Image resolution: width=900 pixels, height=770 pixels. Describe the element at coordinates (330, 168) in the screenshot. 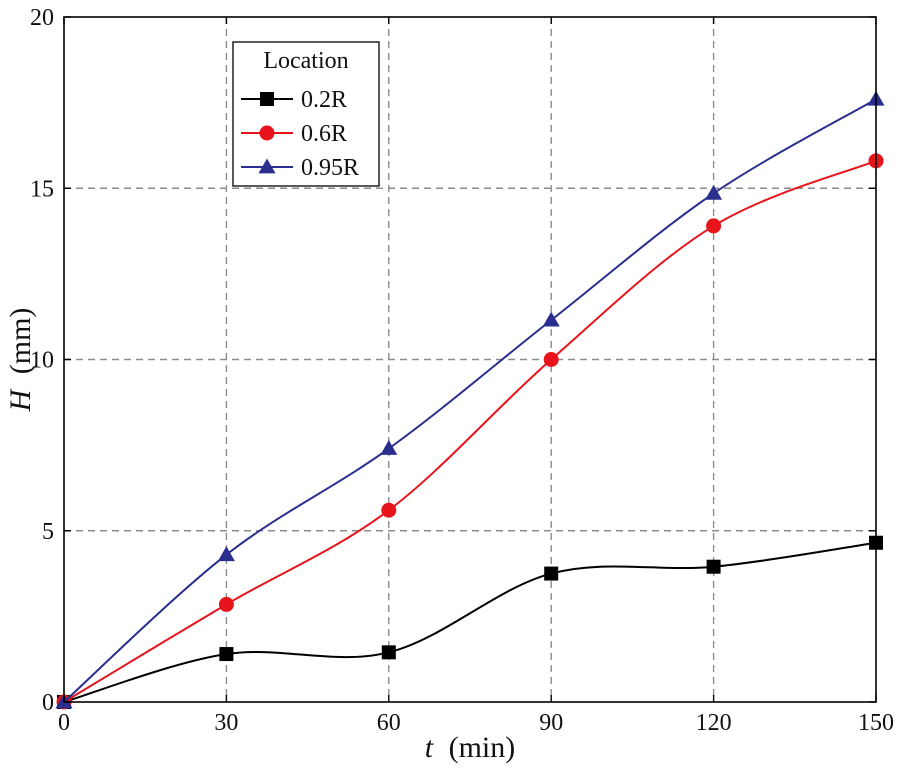

I see `legend-label: 0.95R` at that location.